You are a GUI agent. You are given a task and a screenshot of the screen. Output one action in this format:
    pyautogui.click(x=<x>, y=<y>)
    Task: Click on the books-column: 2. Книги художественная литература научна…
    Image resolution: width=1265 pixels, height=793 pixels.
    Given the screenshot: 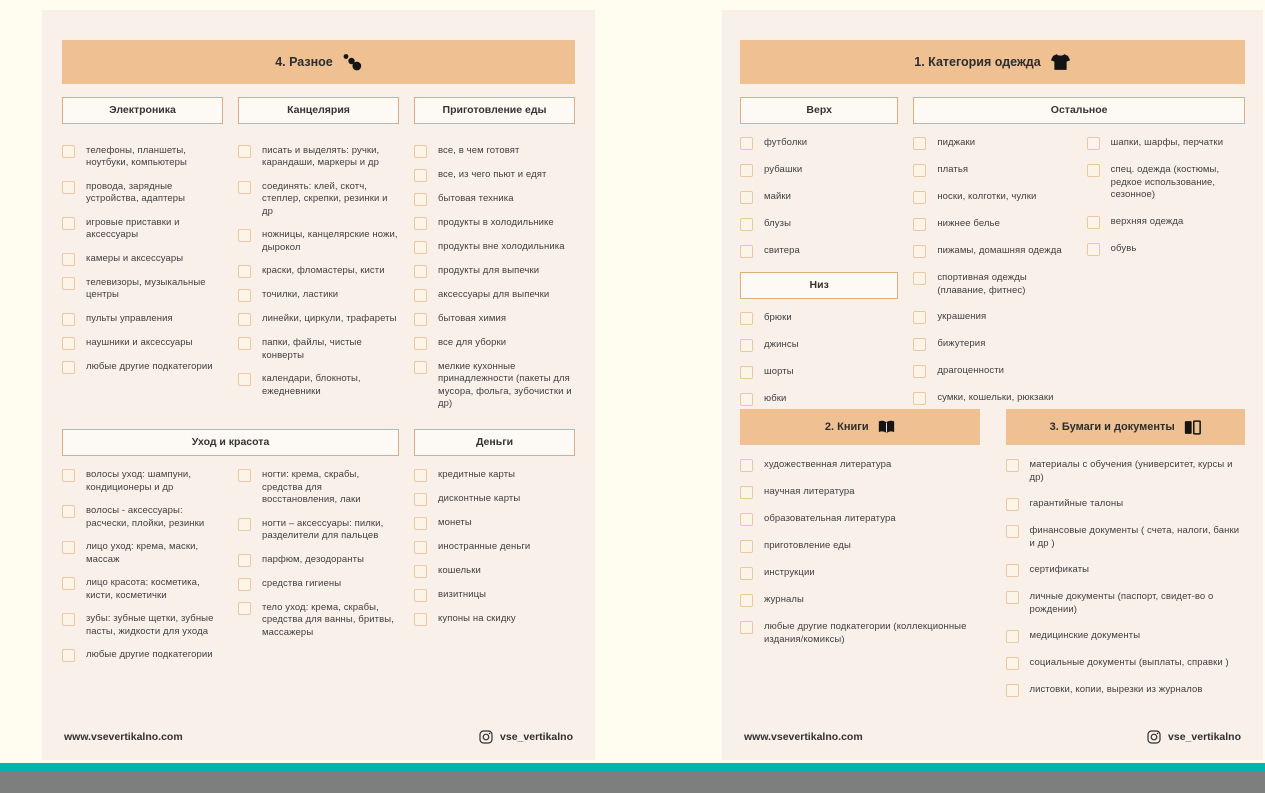 What is the action you would take?
    pyautogui.click(x=860, y=560)
    